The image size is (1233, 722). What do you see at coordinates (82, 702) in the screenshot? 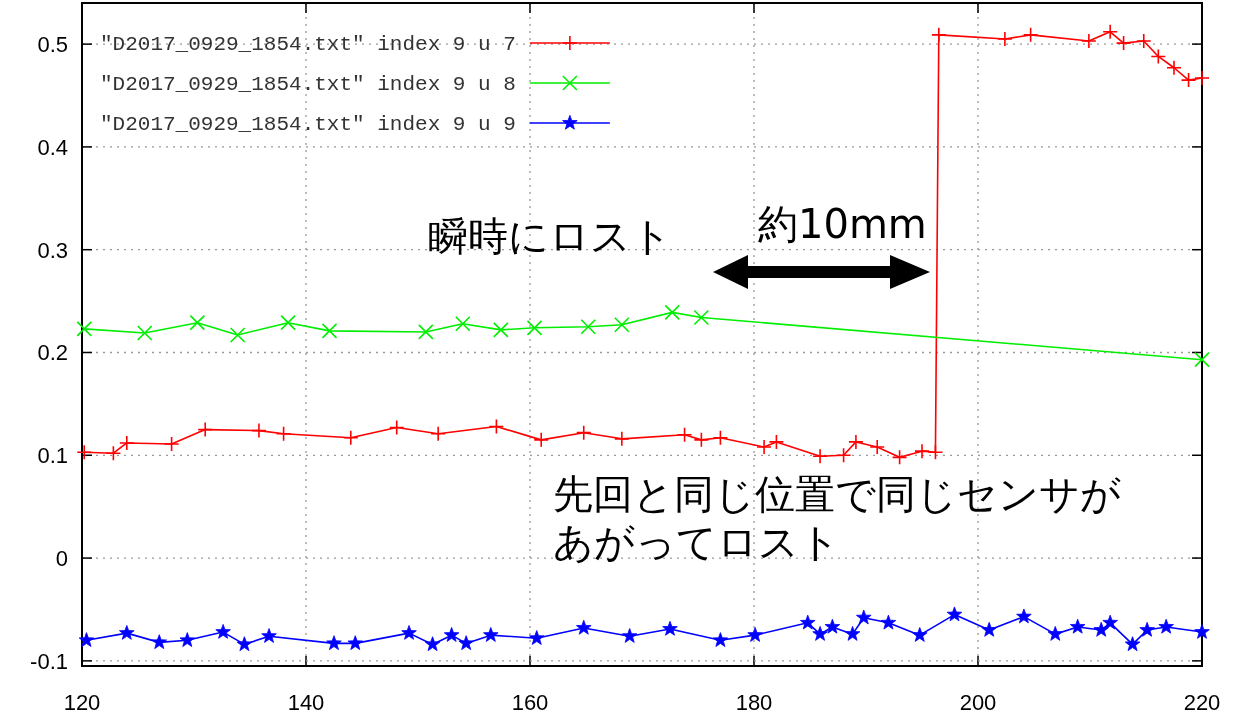
I see `x-tick-label: 120` at bounding box center [82, 702].